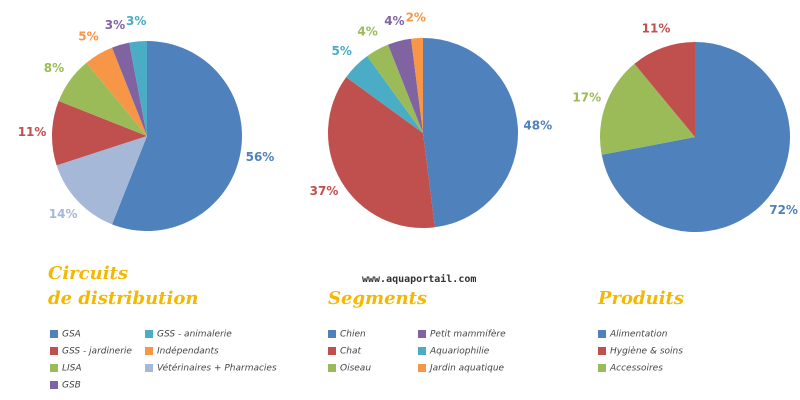 The width and height of the screenshot is (800, 400). What do you see at coordinates (466, 369) in the screenshot?
I see `legend-label: Jardin aquatique` at bounding box center [466, 369].